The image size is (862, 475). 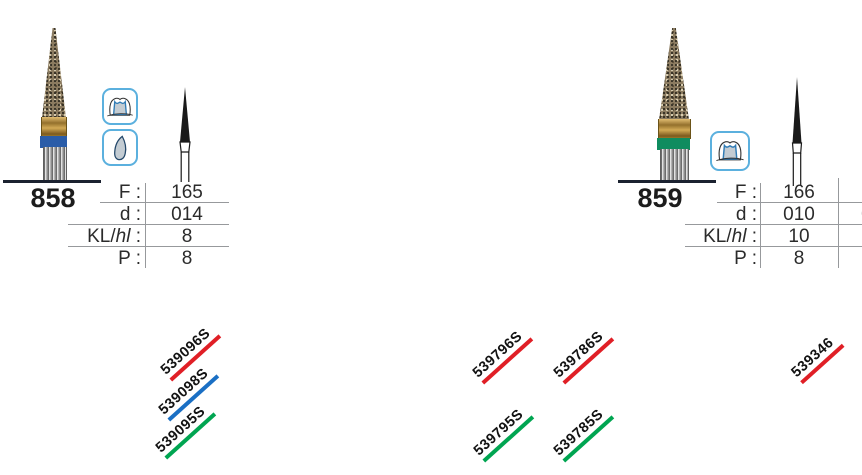 I want to click on order-code-text: 539796S, so click(x=501, y=354).